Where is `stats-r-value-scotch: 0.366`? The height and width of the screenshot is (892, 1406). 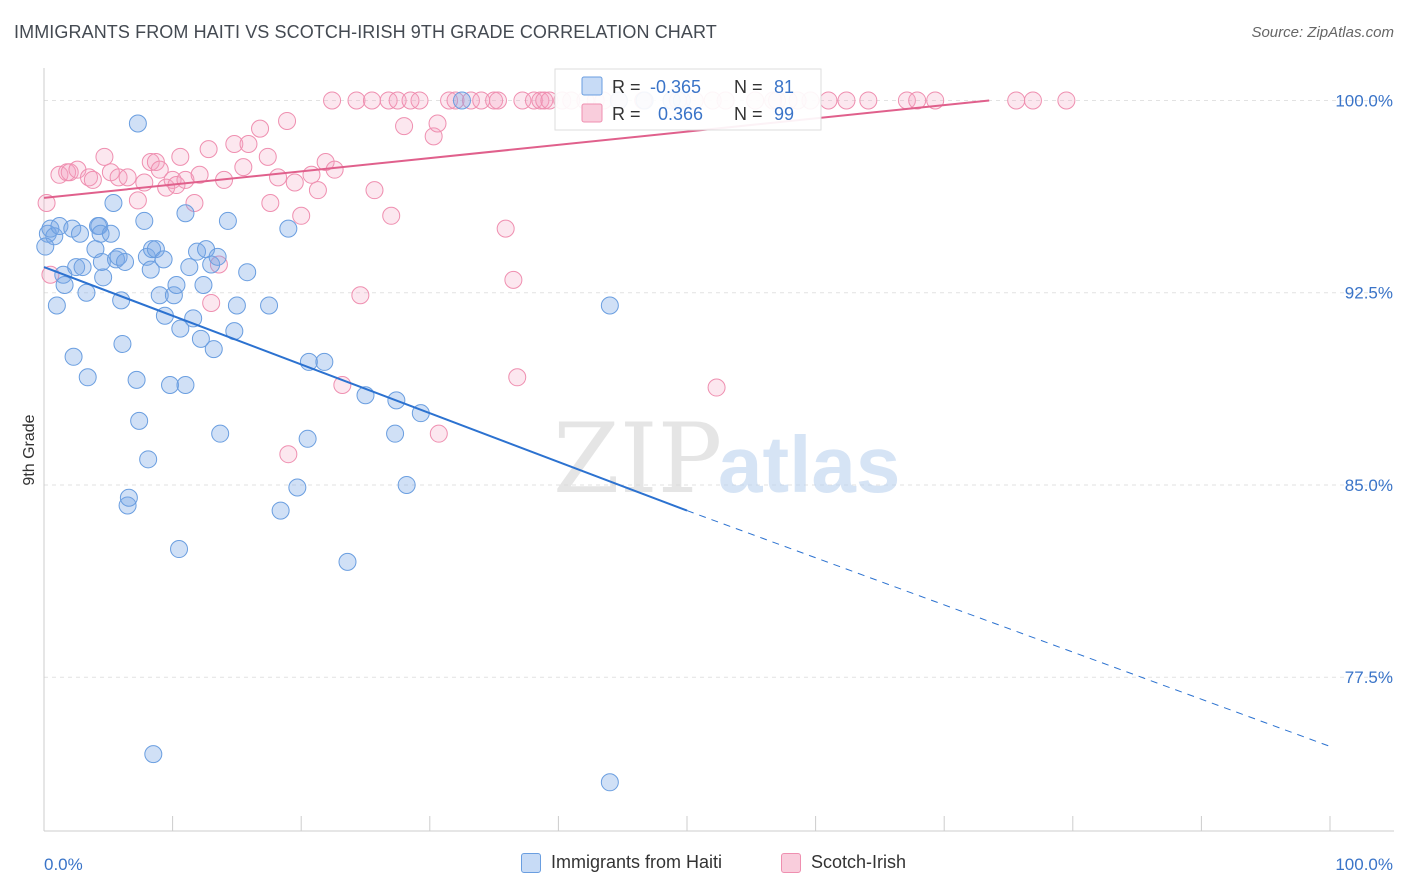 stats-r-value-scotch: 0.366 is located at coordinates (680, 114).